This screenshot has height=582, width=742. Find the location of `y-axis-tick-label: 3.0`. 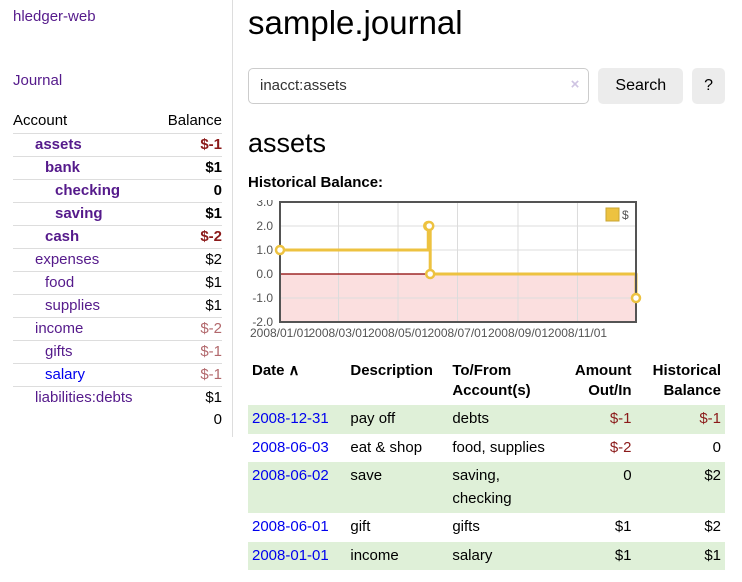

y-axis-tick-label: 3.0 is located at coordinates (264, 204).